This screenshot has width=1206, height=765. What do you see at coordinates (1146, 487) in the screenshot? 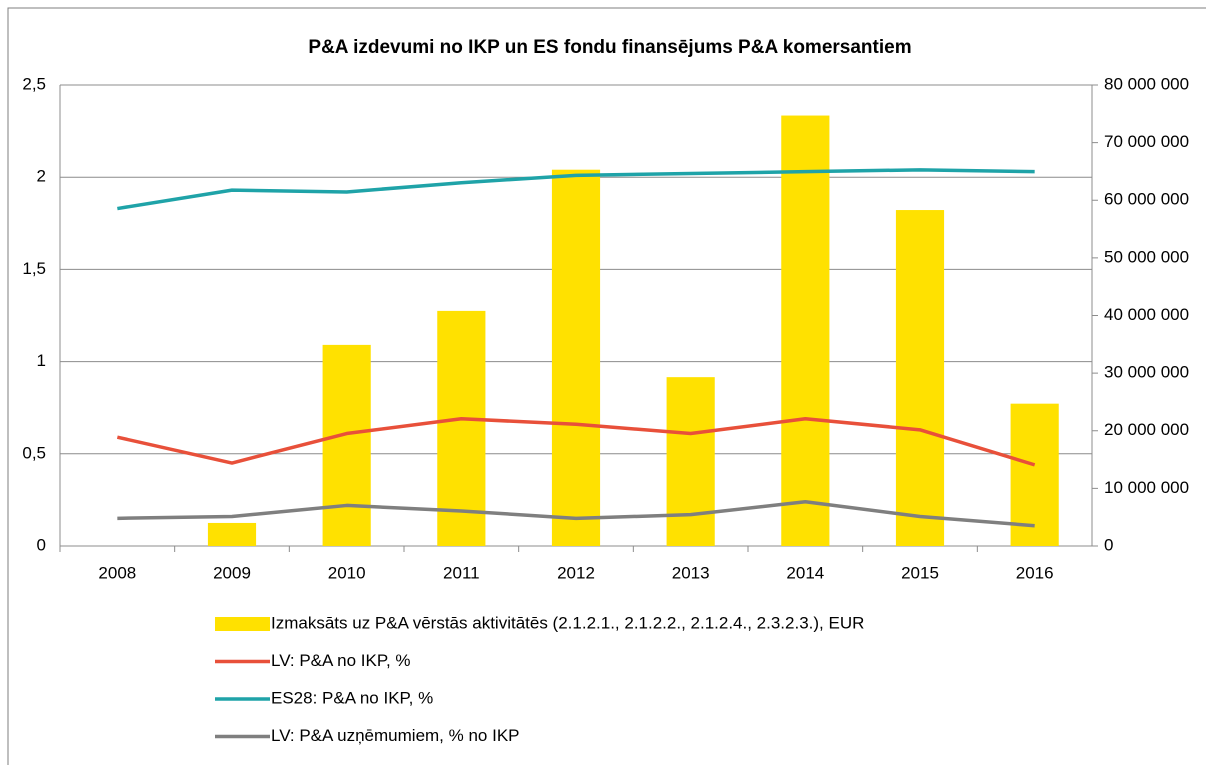
I see `y2-tick-label: 10 000 000` at bounding box center [1146, 487].